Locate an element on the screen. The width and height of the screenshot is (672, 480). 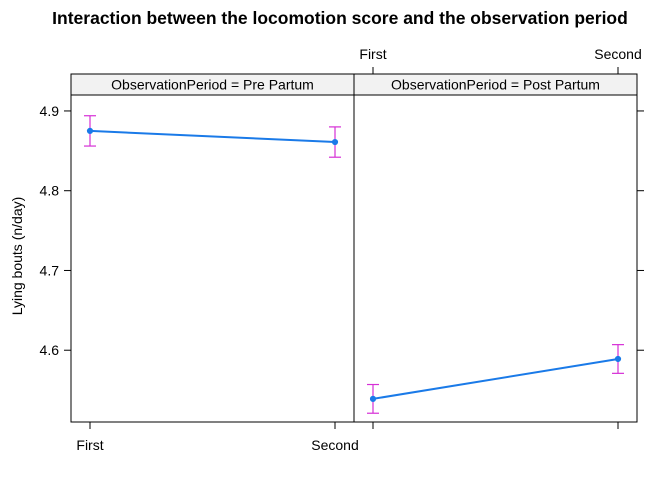
y-axis-label: Lying bouts (n/day) is located at coordinates (17, 256).